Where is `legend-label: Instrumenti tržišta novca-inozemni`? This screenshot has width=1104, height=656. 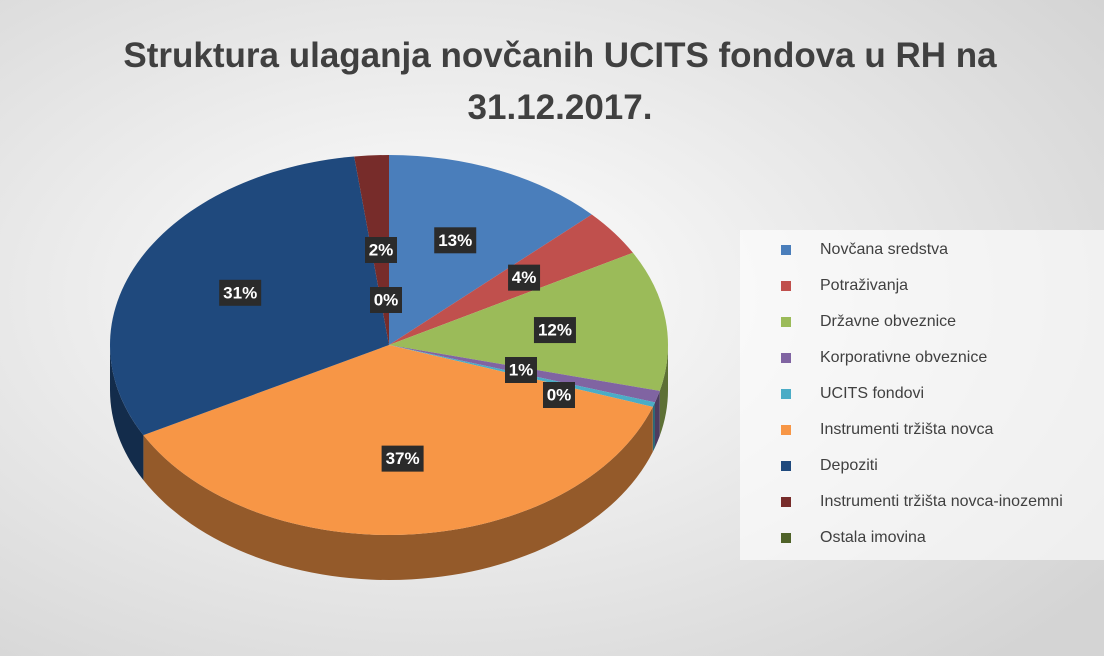 legend-label: Instrumenti tržišta novca-inozemni is located at coordinates (941, 501).